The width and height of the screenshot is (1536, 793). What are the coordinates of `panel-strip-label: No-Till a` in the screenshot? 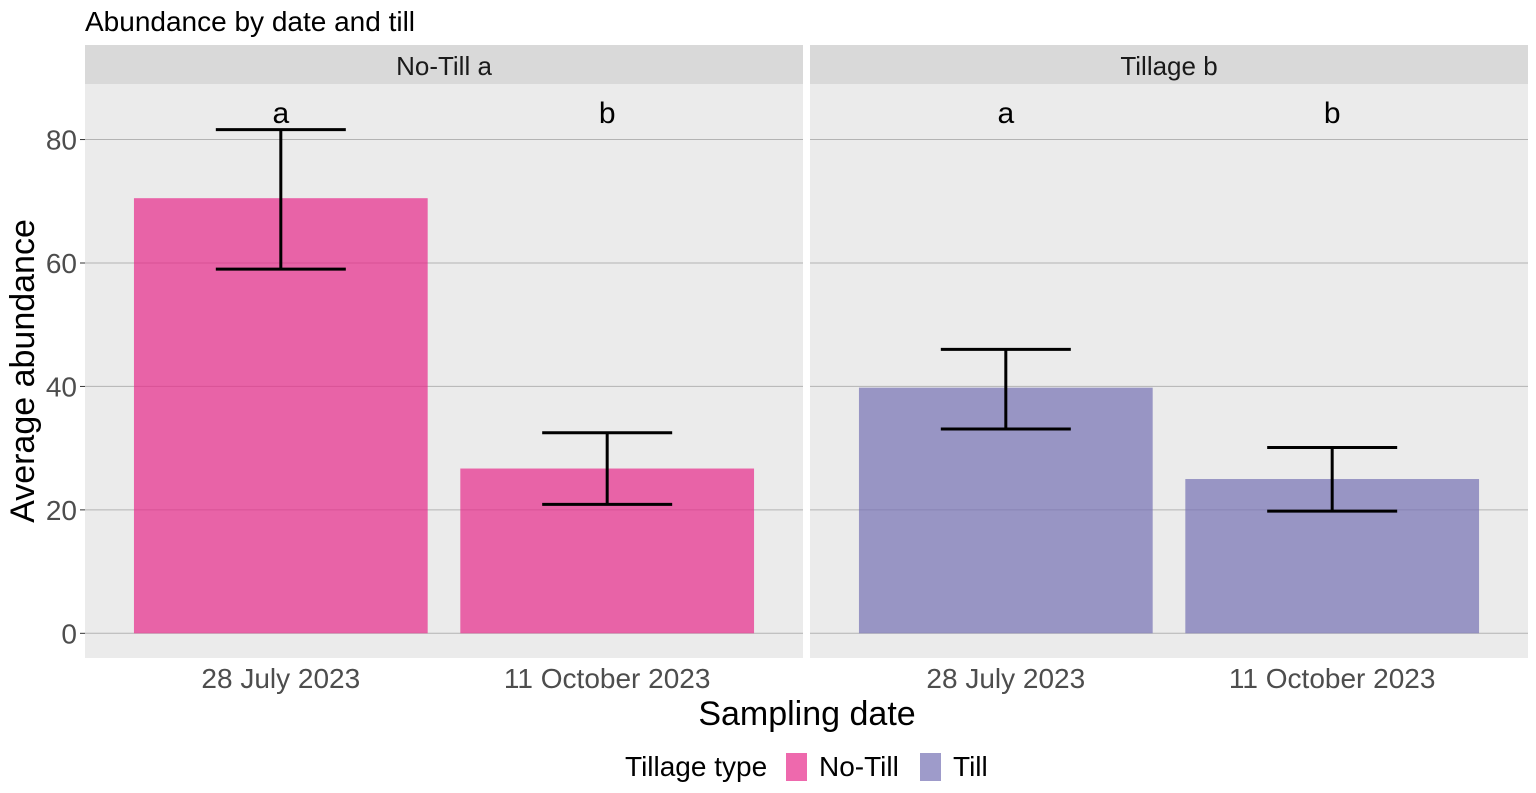 It's located at (444, 66).